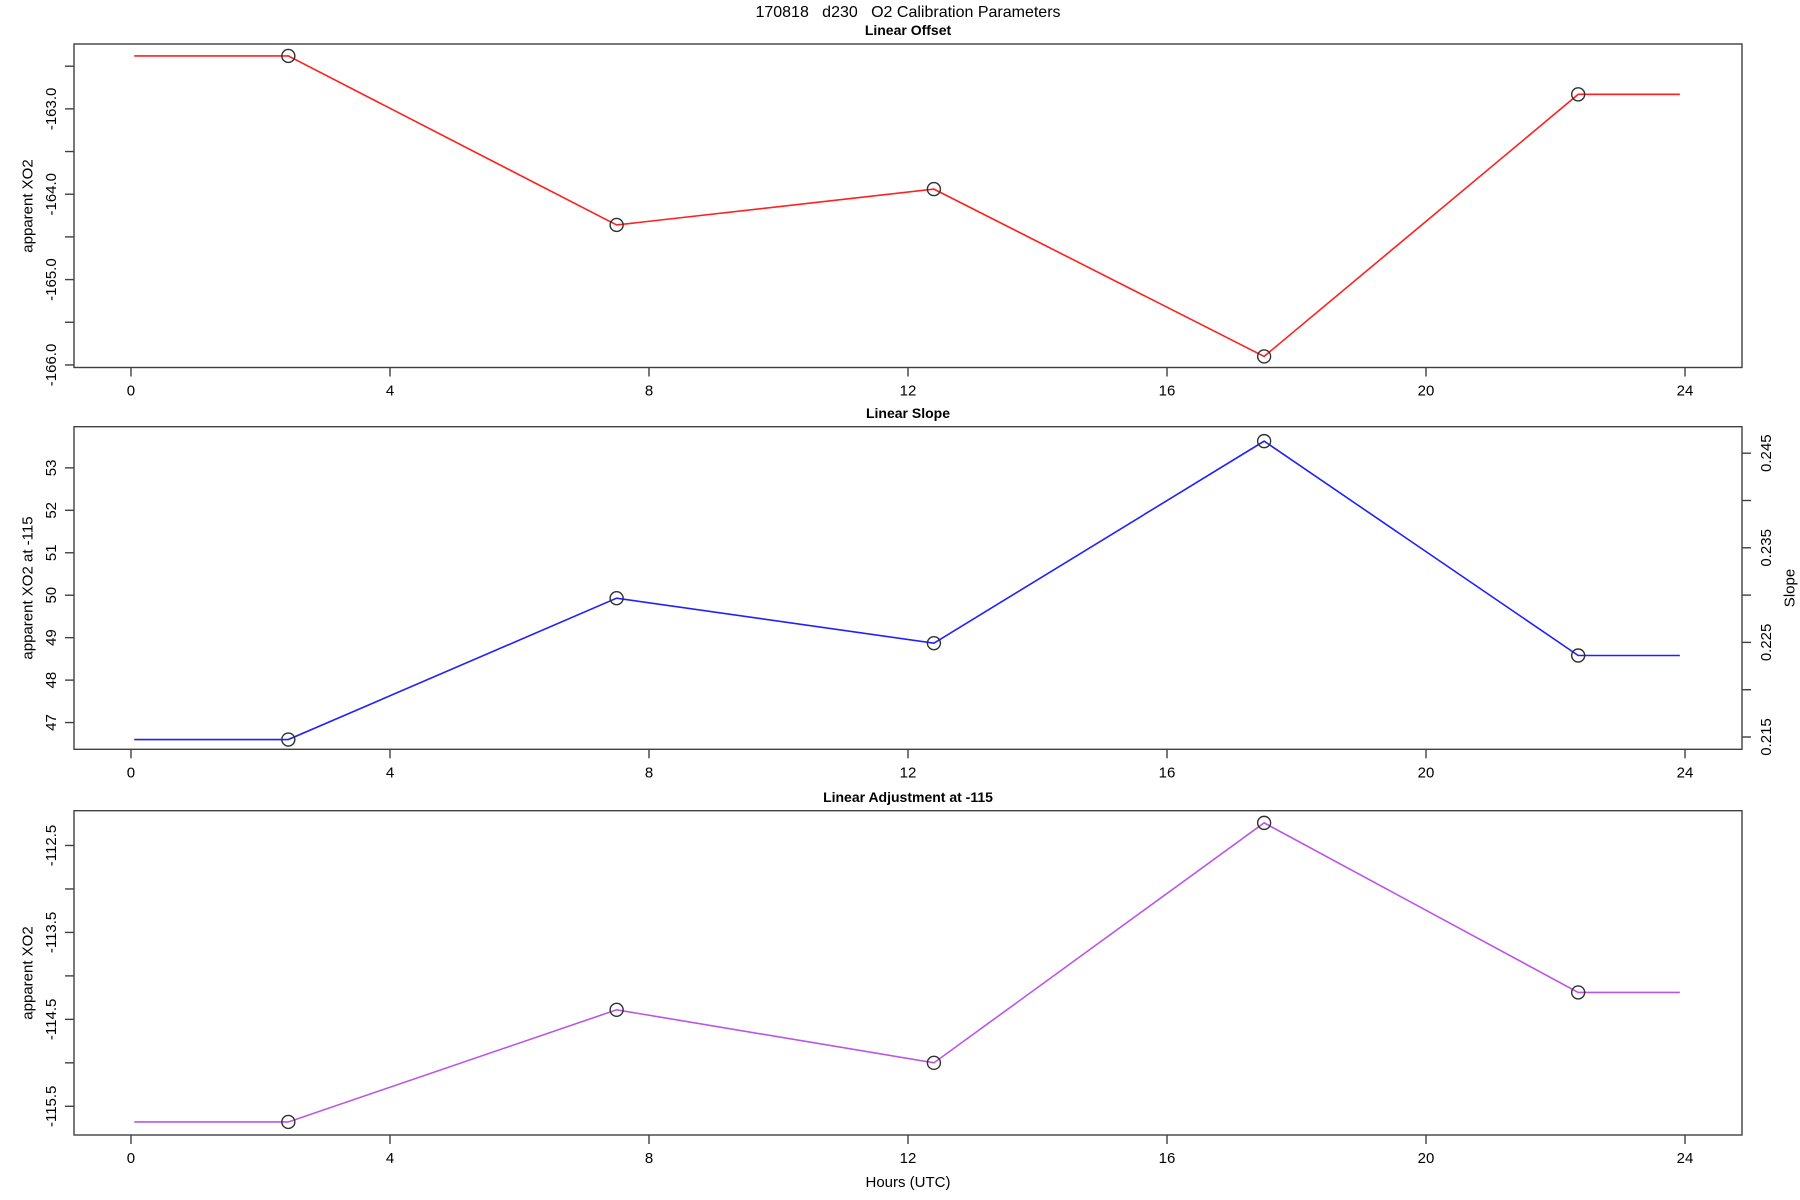  I want to click on panel-3-x-tick-label: 8, so click(649, 1158).